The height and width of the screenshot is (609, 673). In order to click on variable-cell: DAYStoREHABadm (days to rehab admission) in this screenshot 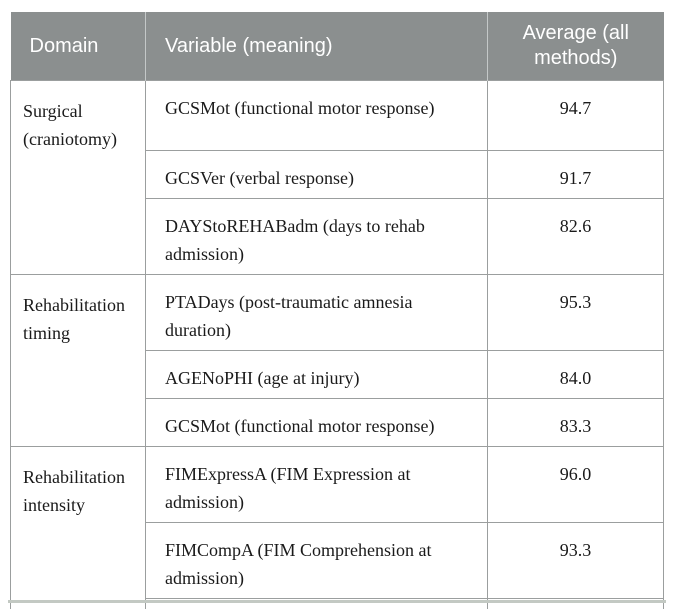, I will do `click(316, 236)`.